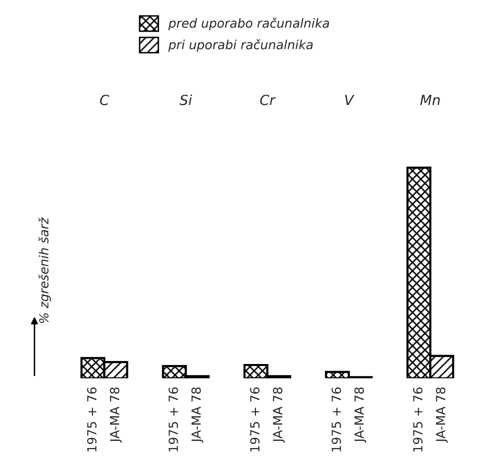 Image resolution: width=489 pixels, height=467 pixels. I want to click on x-tick-label: C, so click(105, 100).